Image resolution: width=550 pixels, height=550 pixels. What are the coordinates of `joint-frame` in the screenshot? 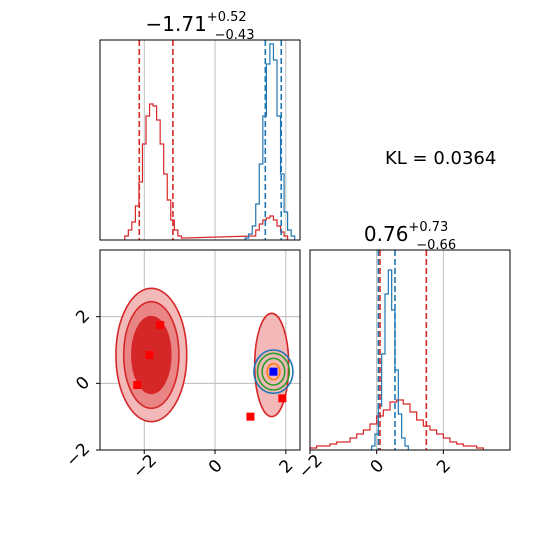 It's located at (200, 350).